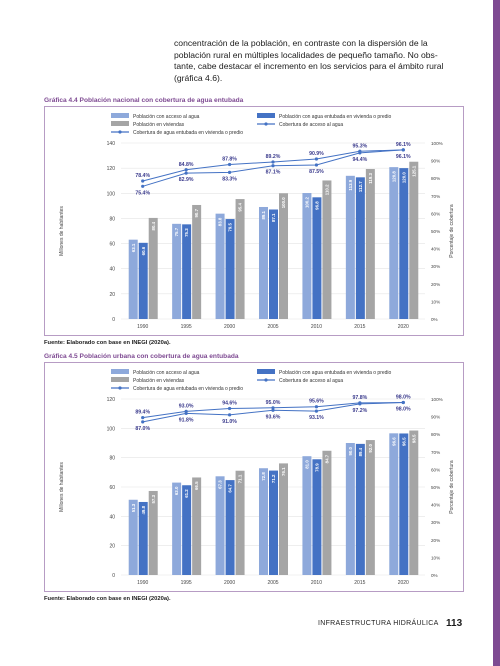 This screenshot has width=500, height=666. I want to click on bar-value-label: 79.5, so click(230, 227).